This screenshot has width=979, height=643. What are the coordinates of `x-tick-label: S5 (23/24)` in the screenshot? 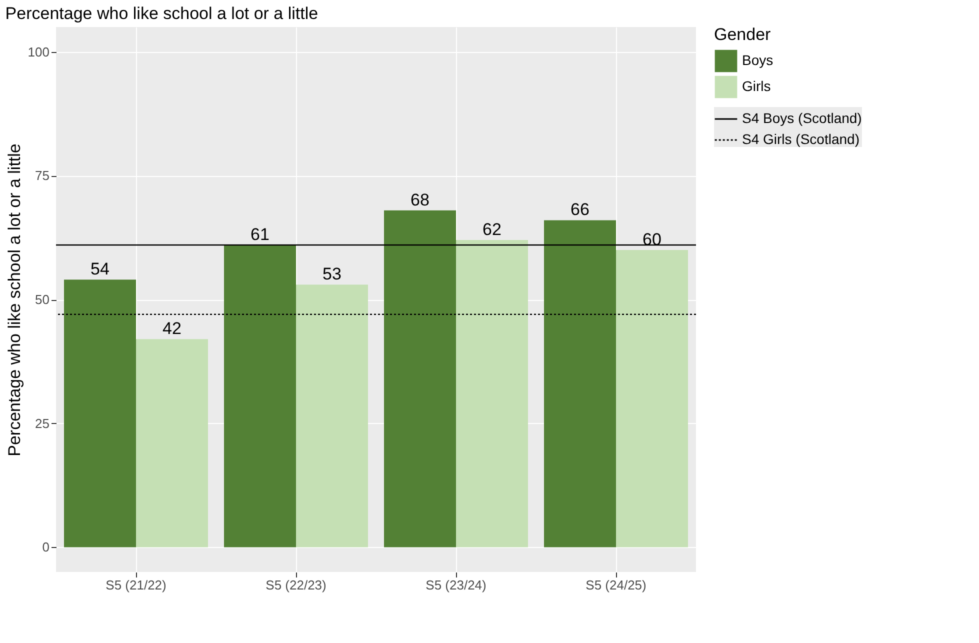 It's located at (456, 585).